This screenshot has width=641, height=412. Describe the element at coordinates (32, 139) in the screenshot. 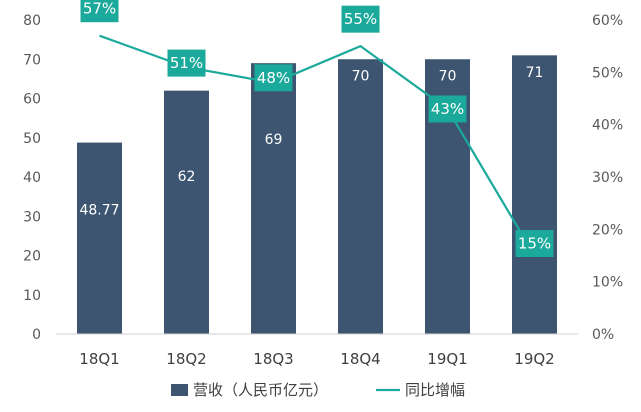

I see `left-axis-tick-50: 50` at that location.